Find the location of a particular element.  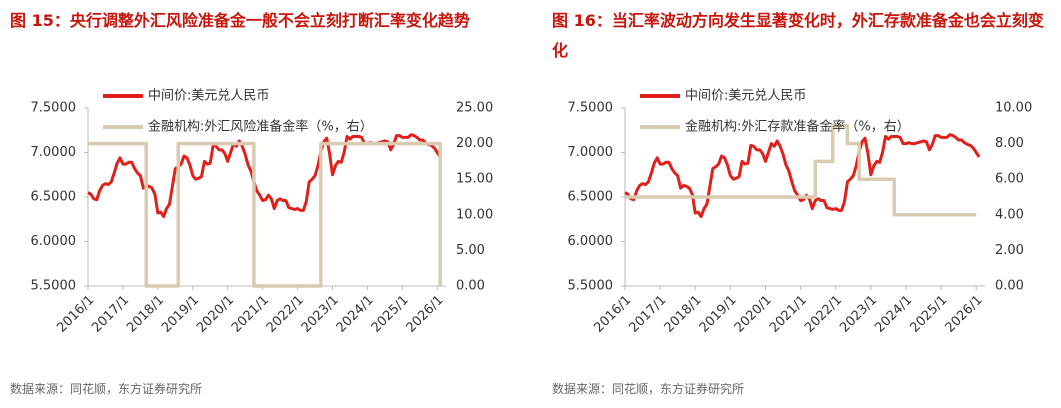

y2-tick-label: 8.00 is located at coordinates (1009, 143).